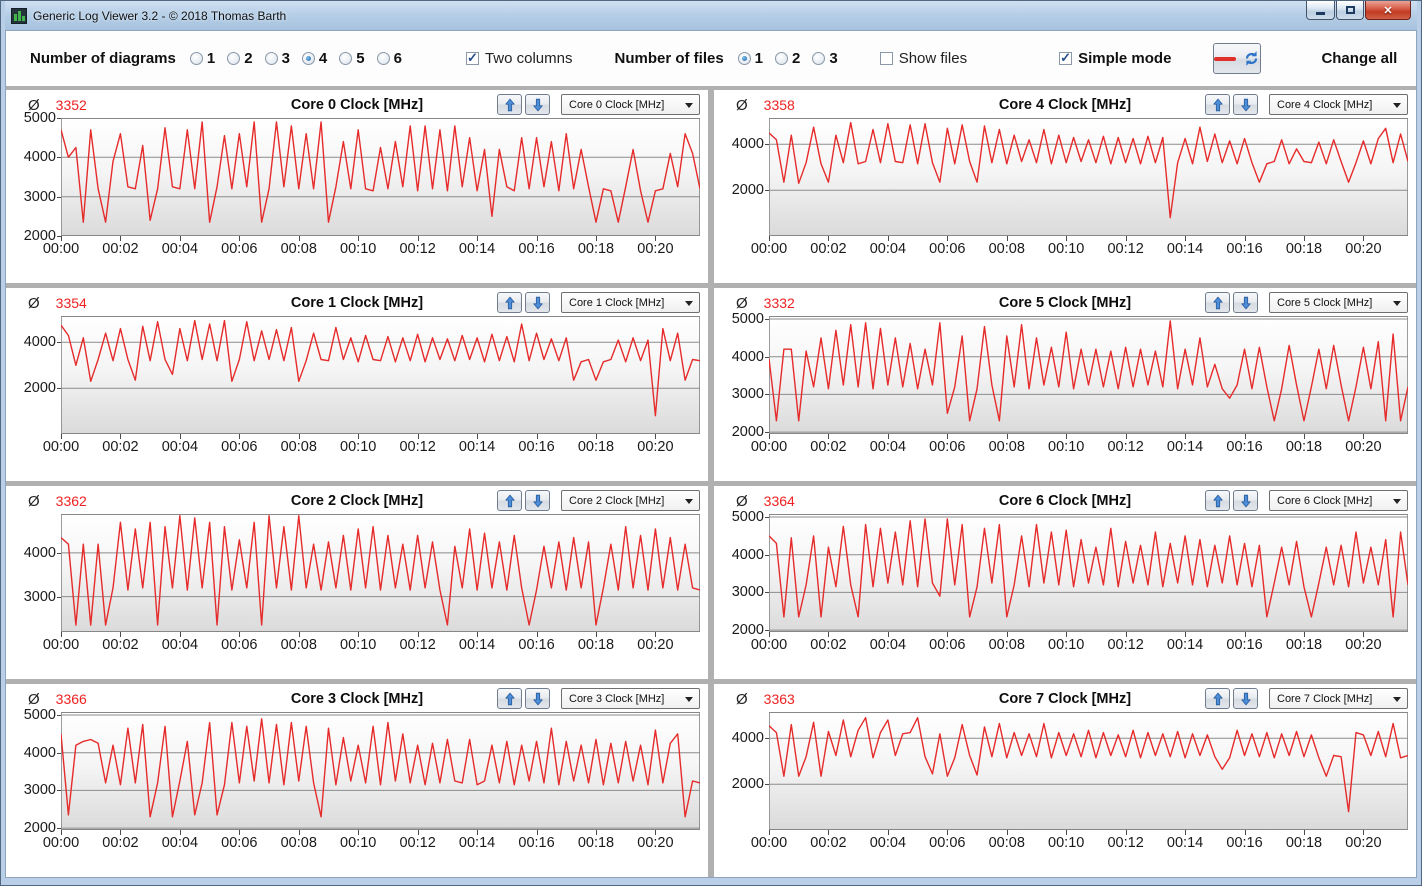 The height and width of the screenshot is (886, 1422). I want to click on close-button: ✕, so click(1388, 10).